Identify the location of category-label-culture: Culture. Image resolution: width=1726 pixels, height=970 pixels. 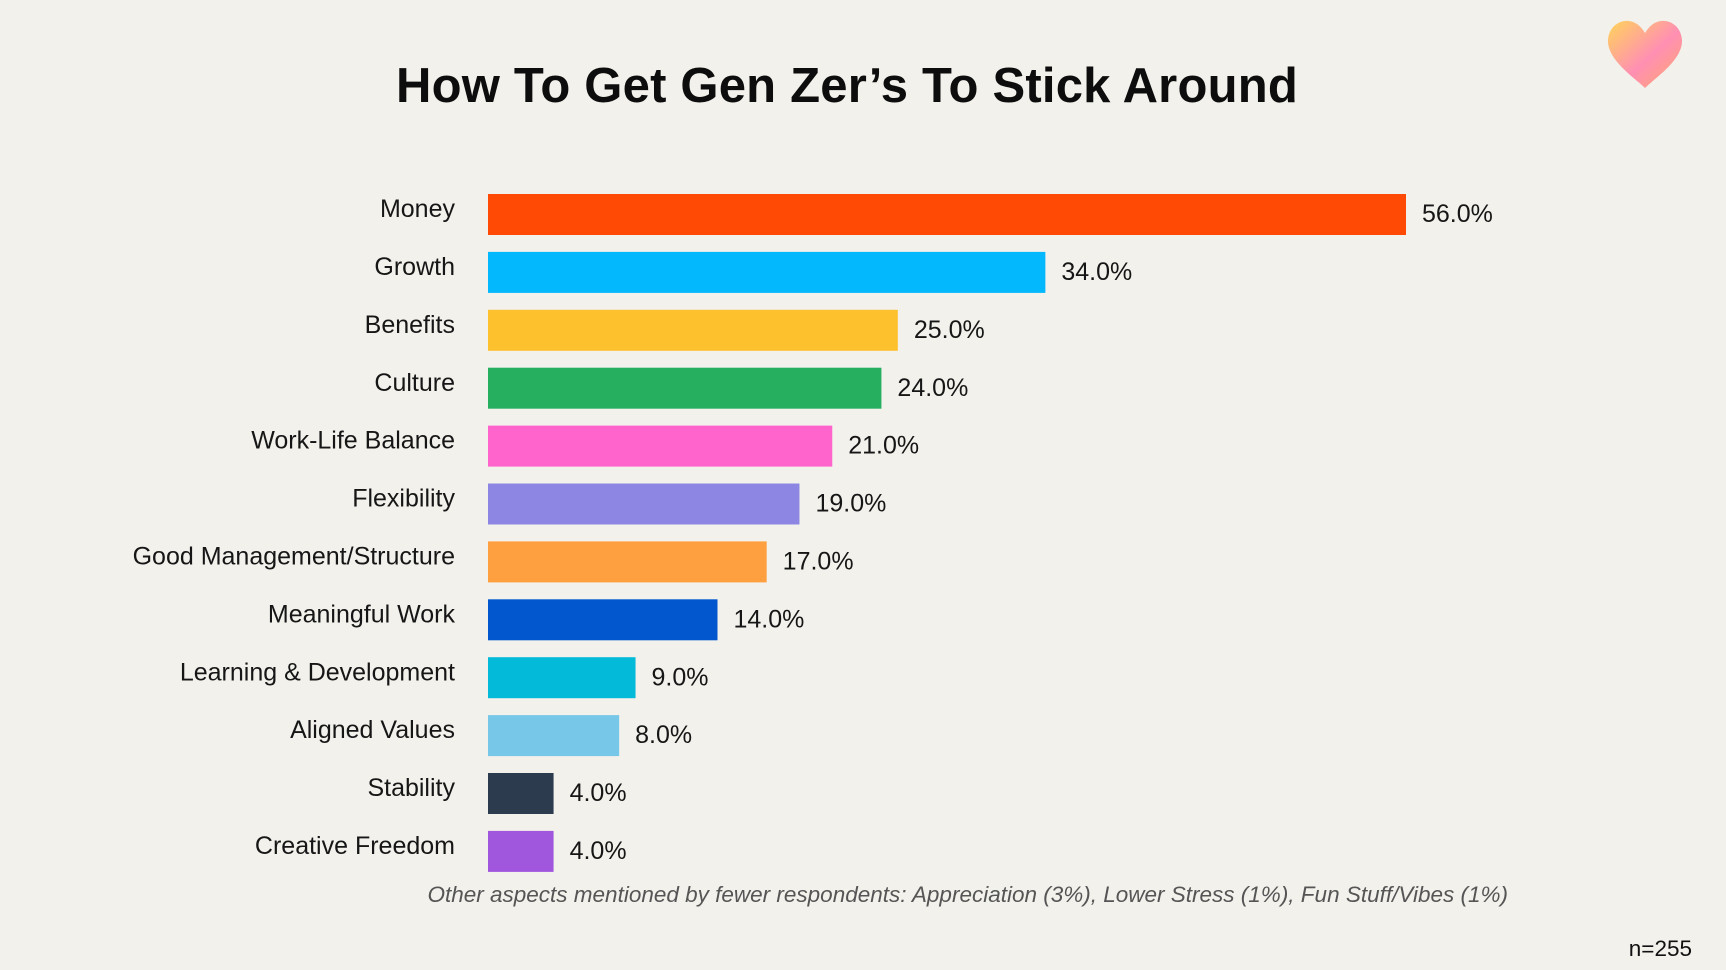
(414, 383).